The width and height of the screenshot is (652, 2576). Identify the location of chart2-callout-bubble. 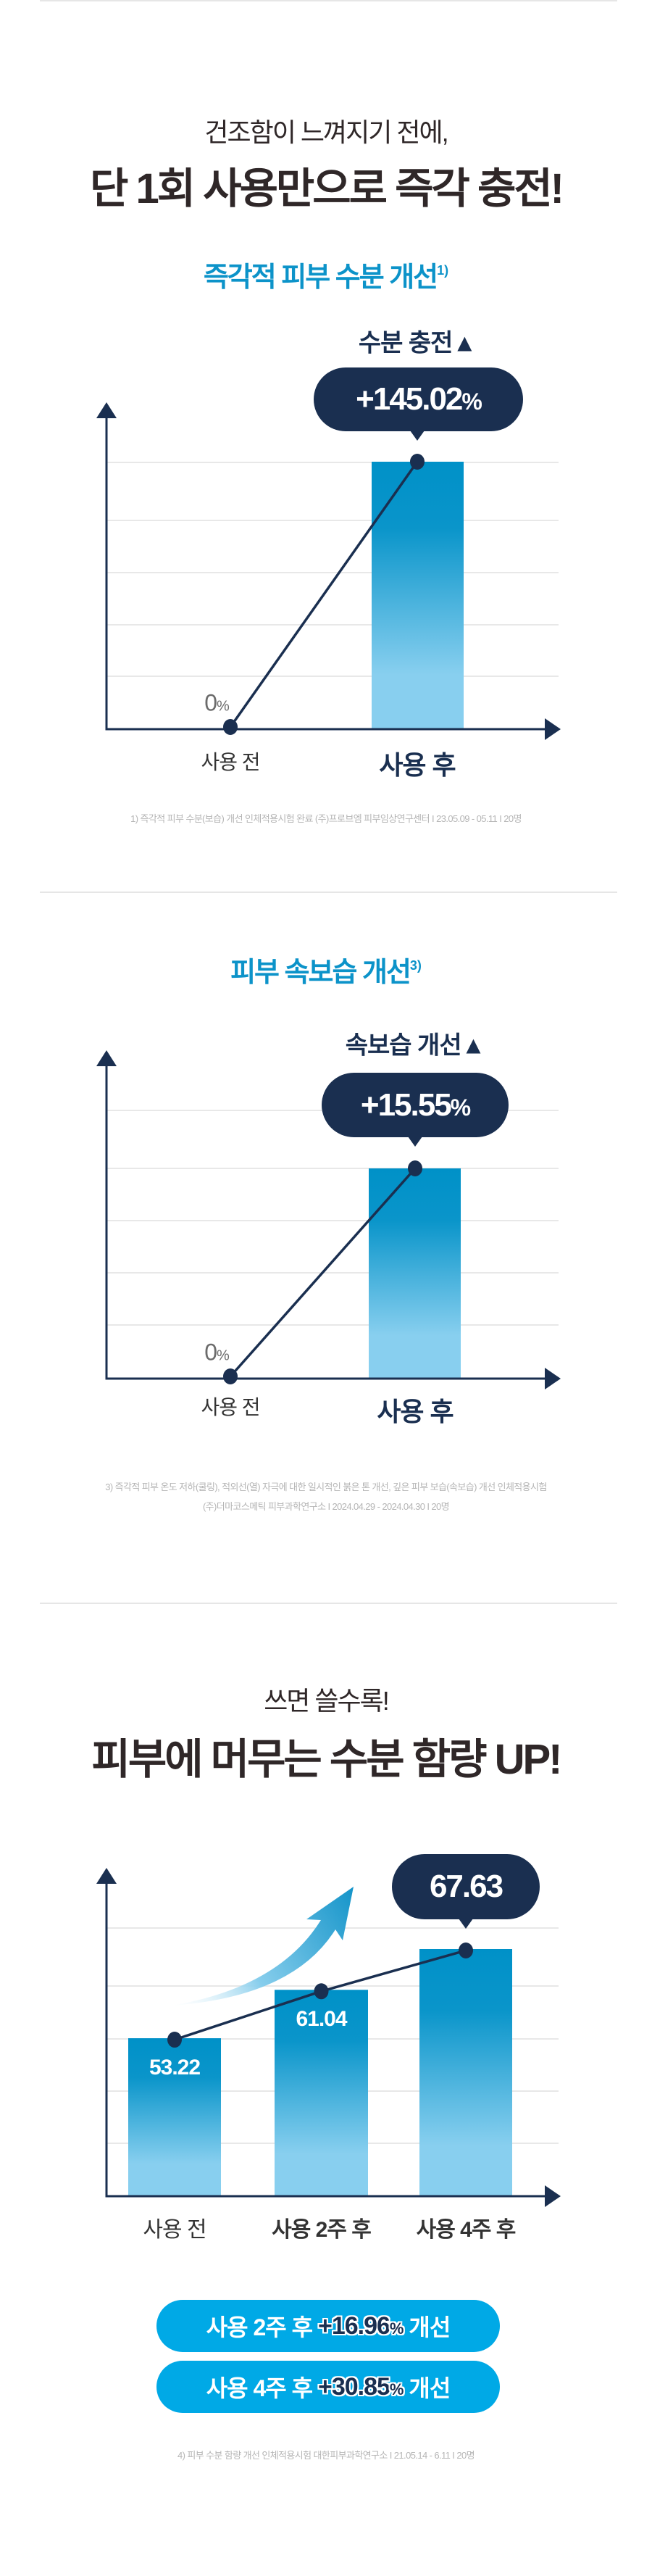
(415, 1105).